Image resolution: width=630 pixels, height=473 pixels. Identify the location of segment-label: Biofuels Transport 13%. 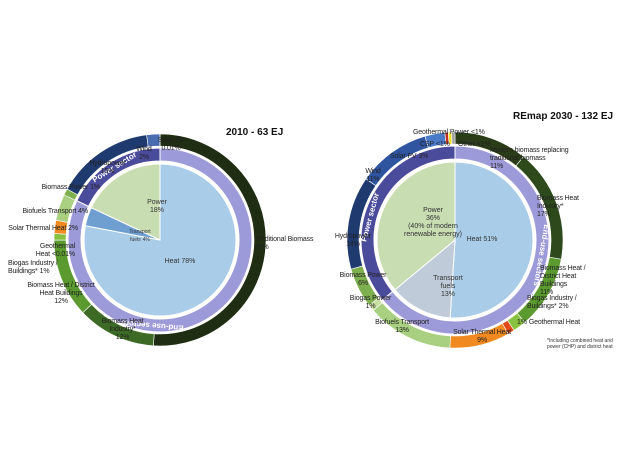
(402, 327).